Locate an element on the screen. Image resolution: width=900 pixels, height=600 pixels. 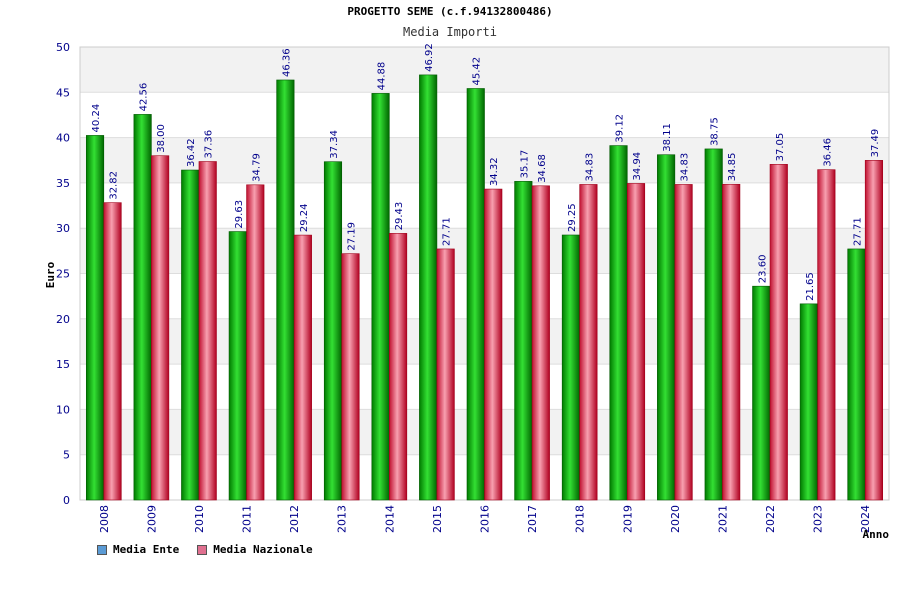
x-tick-label: 2013 is located at coordinates (342, 519).